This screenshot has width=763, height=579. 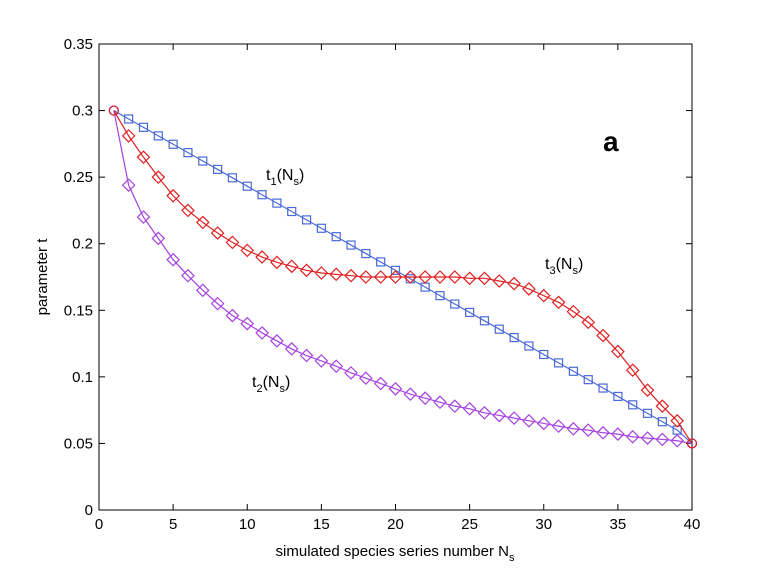 What do you see at coordinates (469, 524) in the screenshot?
I see `x-tick-label: 25` at bounding box center [469, 524].